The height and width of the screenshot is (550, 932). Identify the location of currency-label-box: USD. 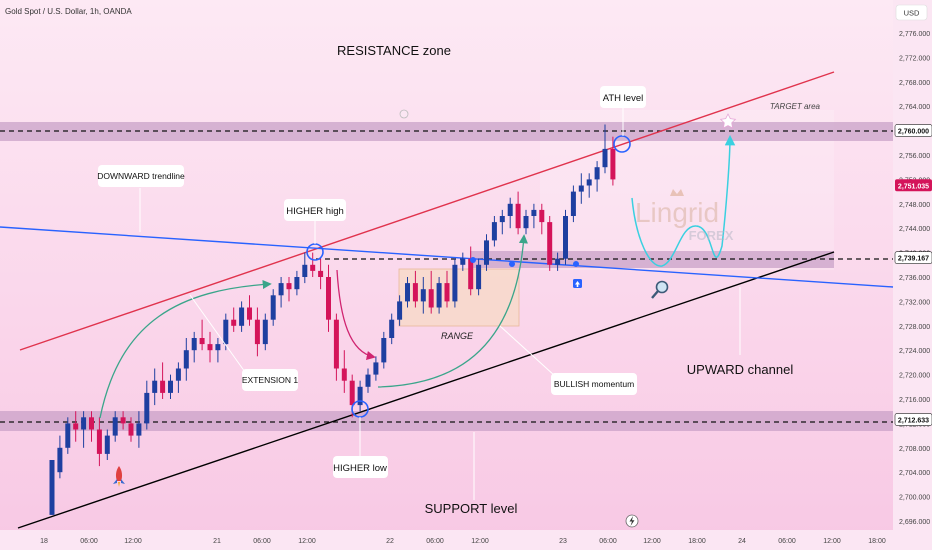
(911, 12).